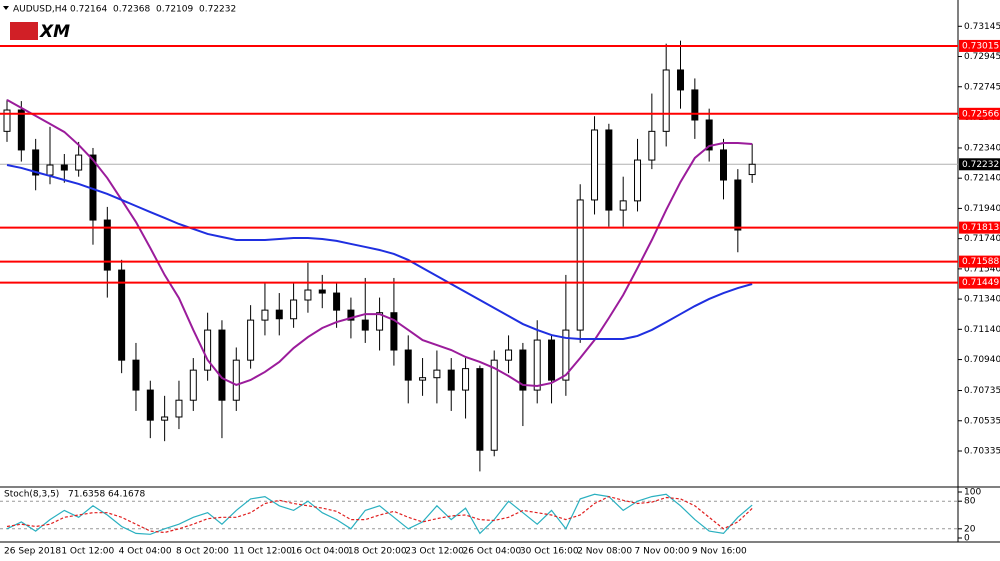  Describe the element at coordinates (88, 10) in the screenshot. I see `ohlc-open: 0.72164` at that location.